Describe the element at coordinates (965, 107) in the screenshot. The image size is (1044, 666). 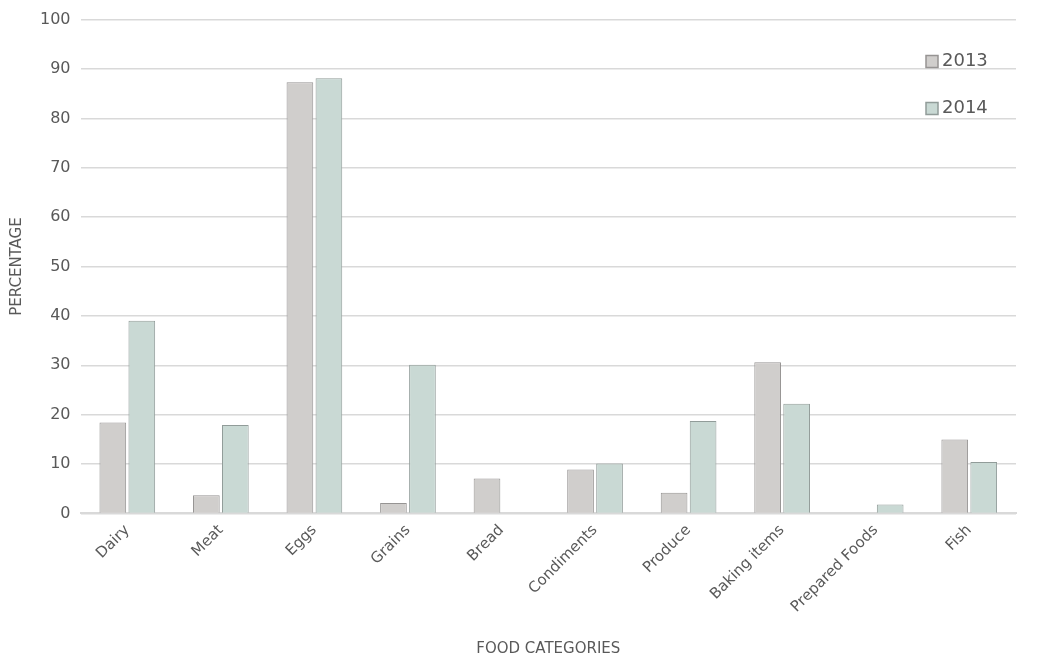
I see `legend-label: 2014` at that location.